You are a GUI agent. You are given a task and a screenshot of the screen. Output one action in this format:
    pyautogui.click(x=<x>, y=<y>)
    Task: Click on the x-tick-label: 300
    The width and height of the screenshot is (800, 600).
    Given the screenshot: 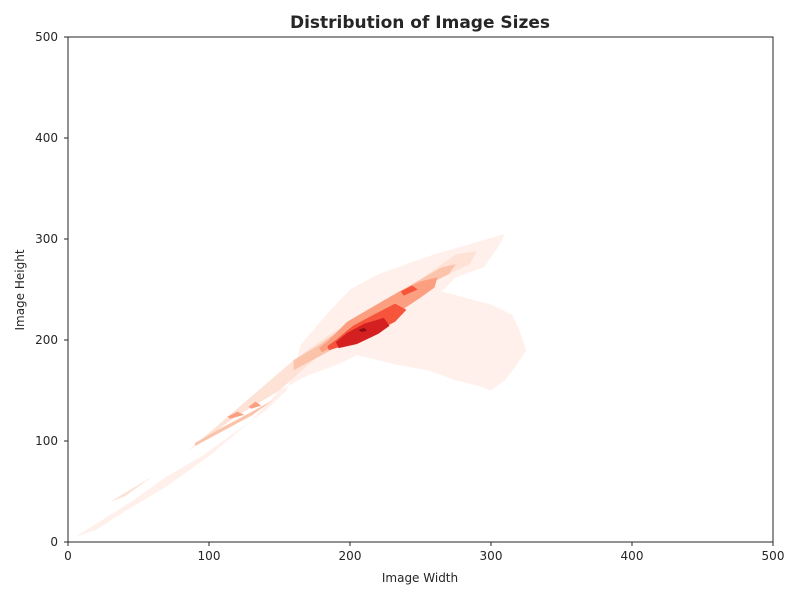 What is the action you would take?
    pyautogui.click(x=491, y=556)
    